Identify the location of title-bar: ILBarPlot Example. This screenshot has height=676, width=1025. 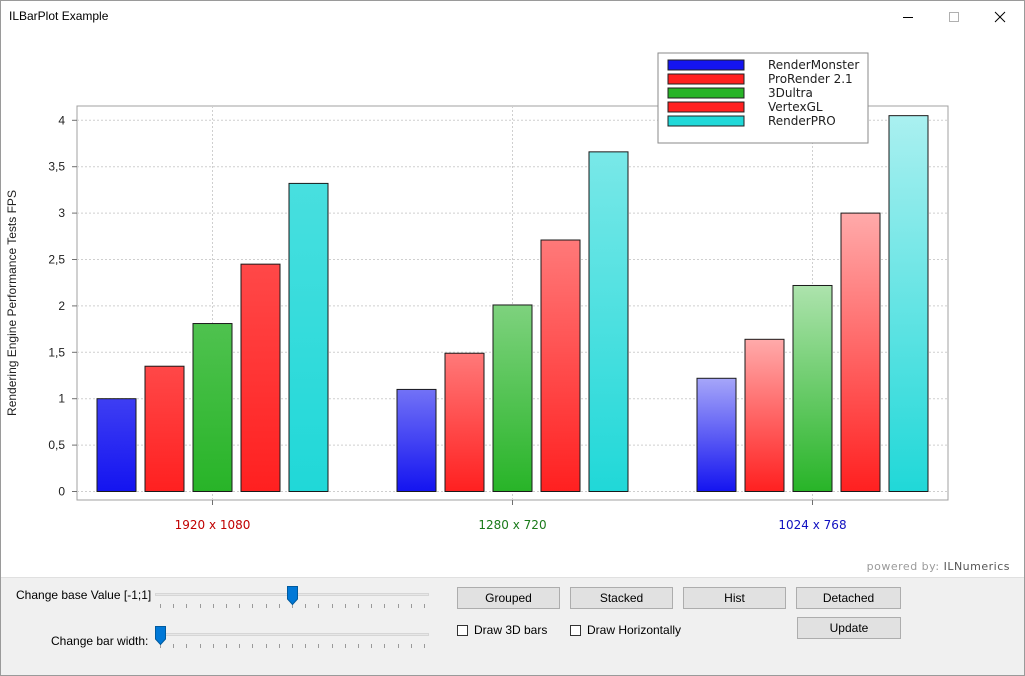
(512, 16).